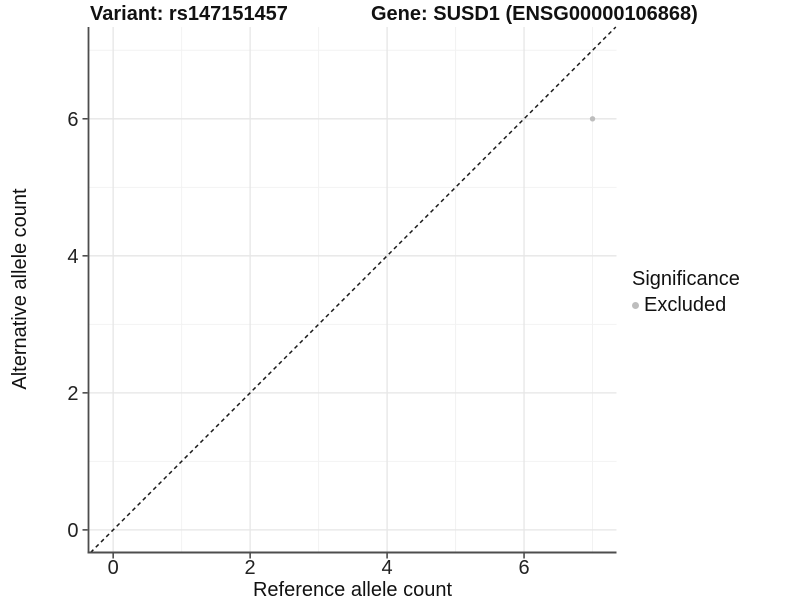 The height and width of the screenshot is (600, 800). Describe the element at coordinates (523, 568) in the screenshot. I see `x-tick-label: 6` at that location.